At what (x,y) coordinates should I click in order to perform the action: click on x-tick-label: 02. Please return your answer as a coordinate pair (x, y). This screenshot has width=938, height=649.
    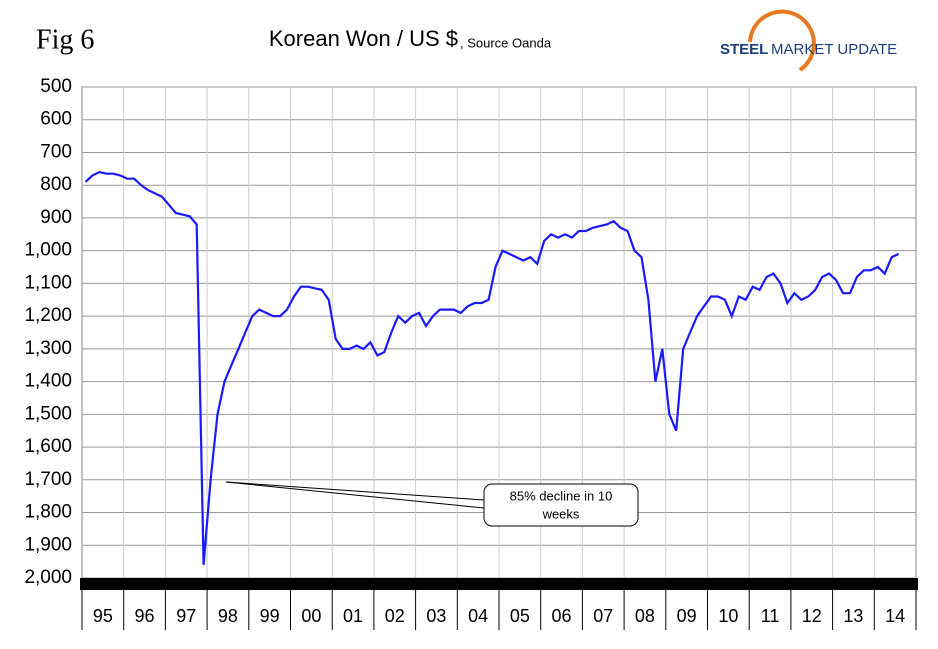
    Looking at the image, I should click on (395, 616).